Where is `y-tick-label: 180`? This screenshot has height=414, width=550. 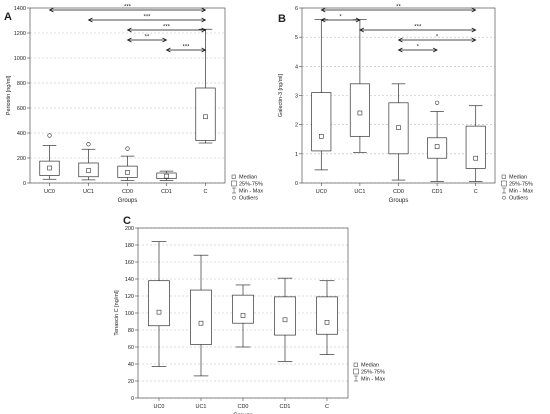 y-tick-label: 180 is located at coordinates (129, 246).